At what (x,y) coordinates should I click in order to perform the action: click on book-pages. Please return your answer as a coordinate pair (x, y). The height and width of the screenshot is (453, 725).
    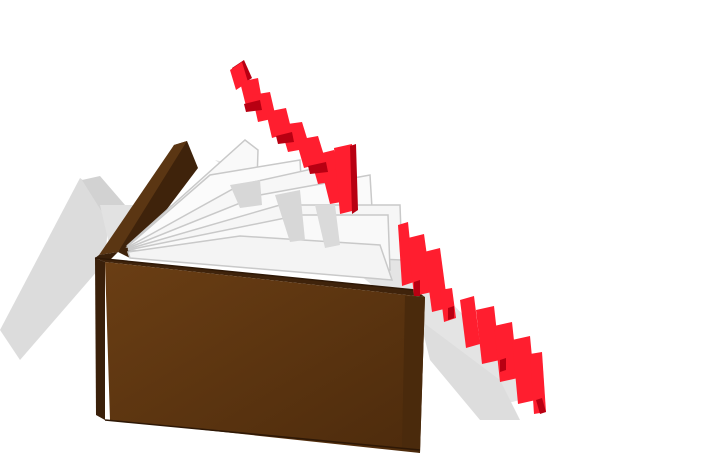
    Looking at the image, I should click on (264, 210).